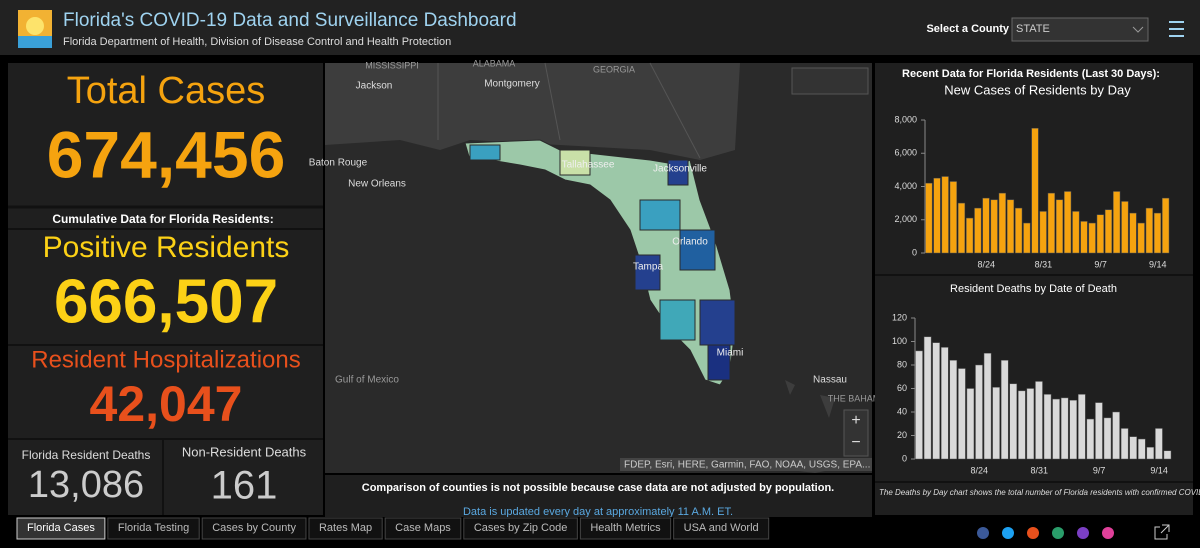  Describe the element at coordinates (600, 27) in the screenshot. I see `header` at that location.